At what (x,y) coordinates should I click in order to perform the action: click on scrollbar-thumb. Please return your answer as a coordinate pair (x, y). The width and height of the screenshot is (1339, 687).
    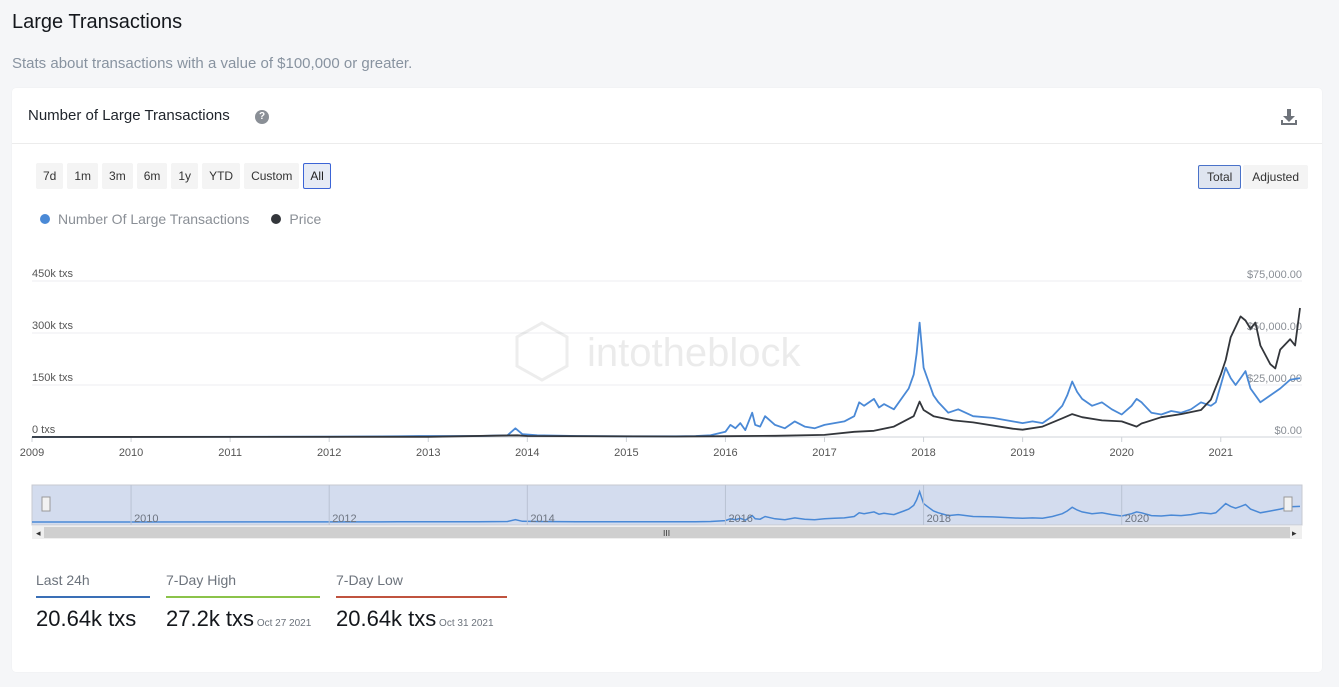
    Looking at the image, I should click on (667, 532).